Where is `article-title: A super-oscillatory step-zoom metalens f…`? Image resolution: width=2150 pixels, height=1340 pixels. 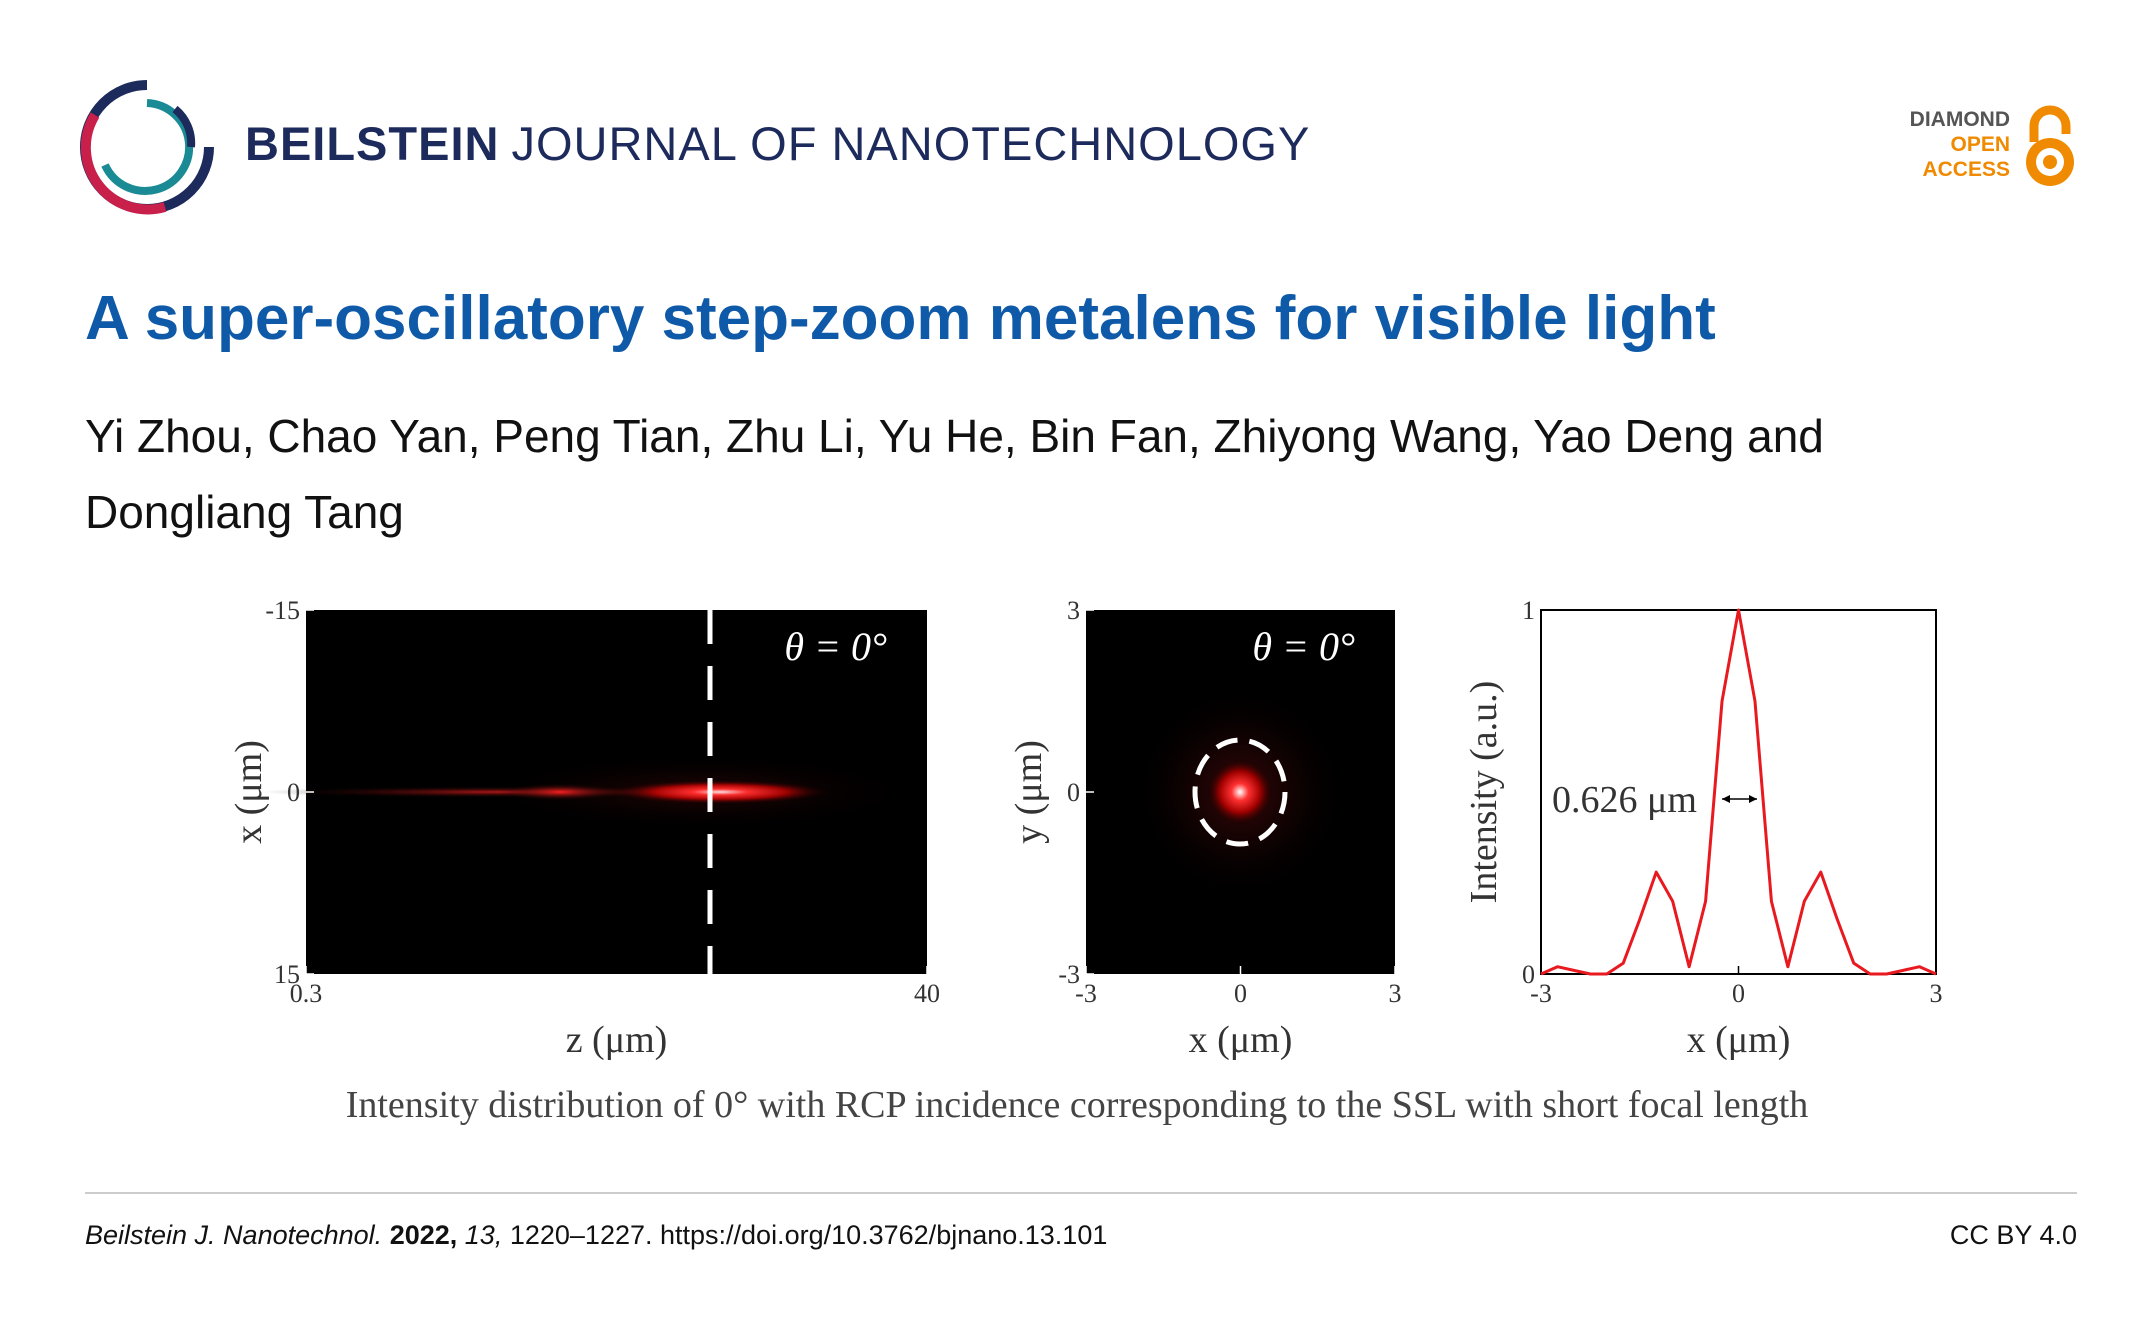 article-title: A super-oscillatory step-zoom metalens f… is located at coordinates (900, 318).